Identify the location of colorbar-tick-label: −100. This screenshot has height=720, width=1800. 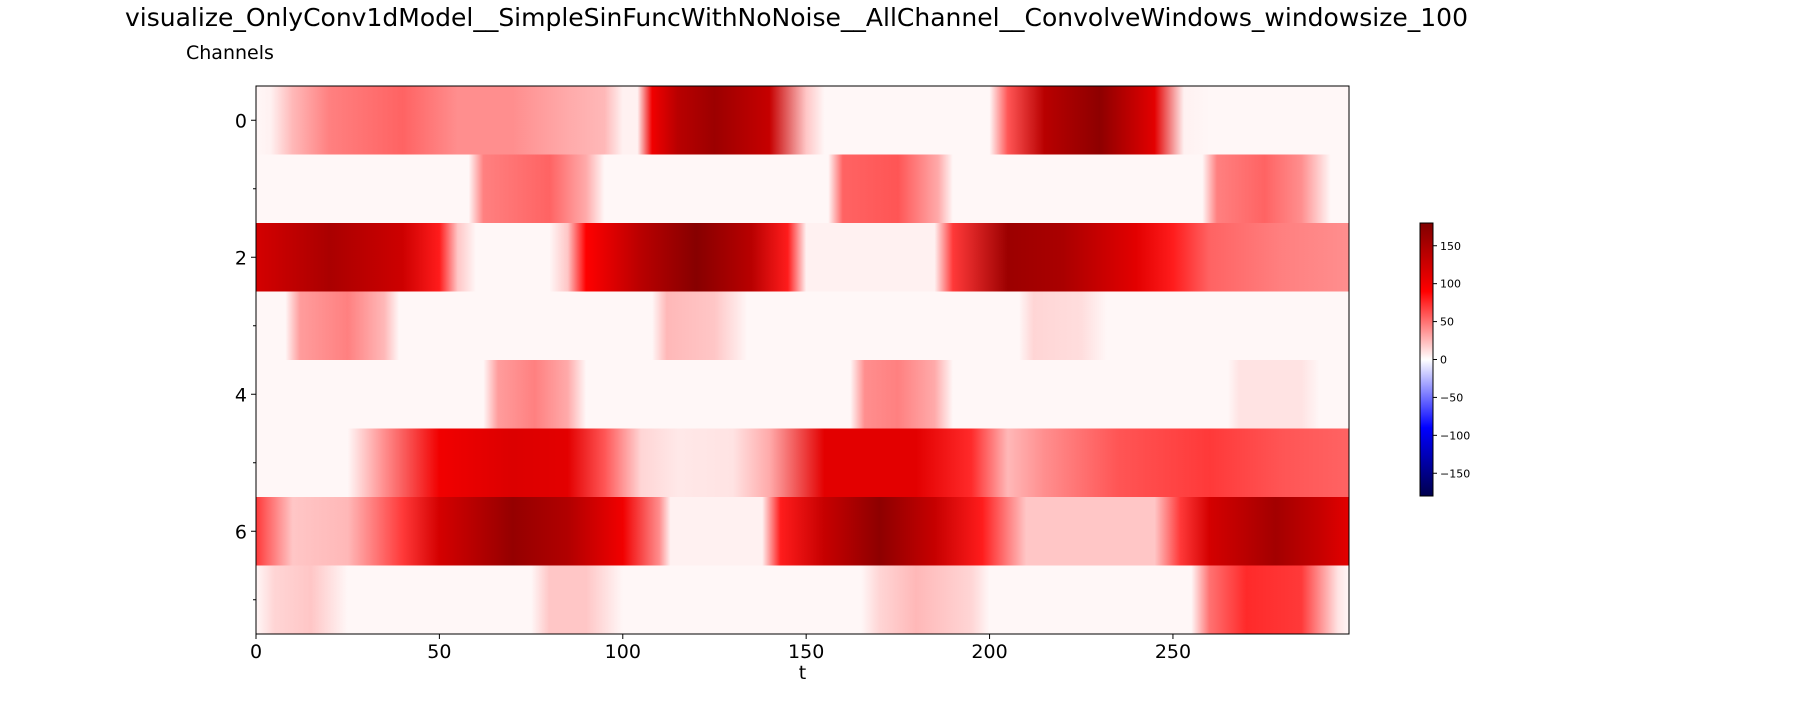
(1455, 435).